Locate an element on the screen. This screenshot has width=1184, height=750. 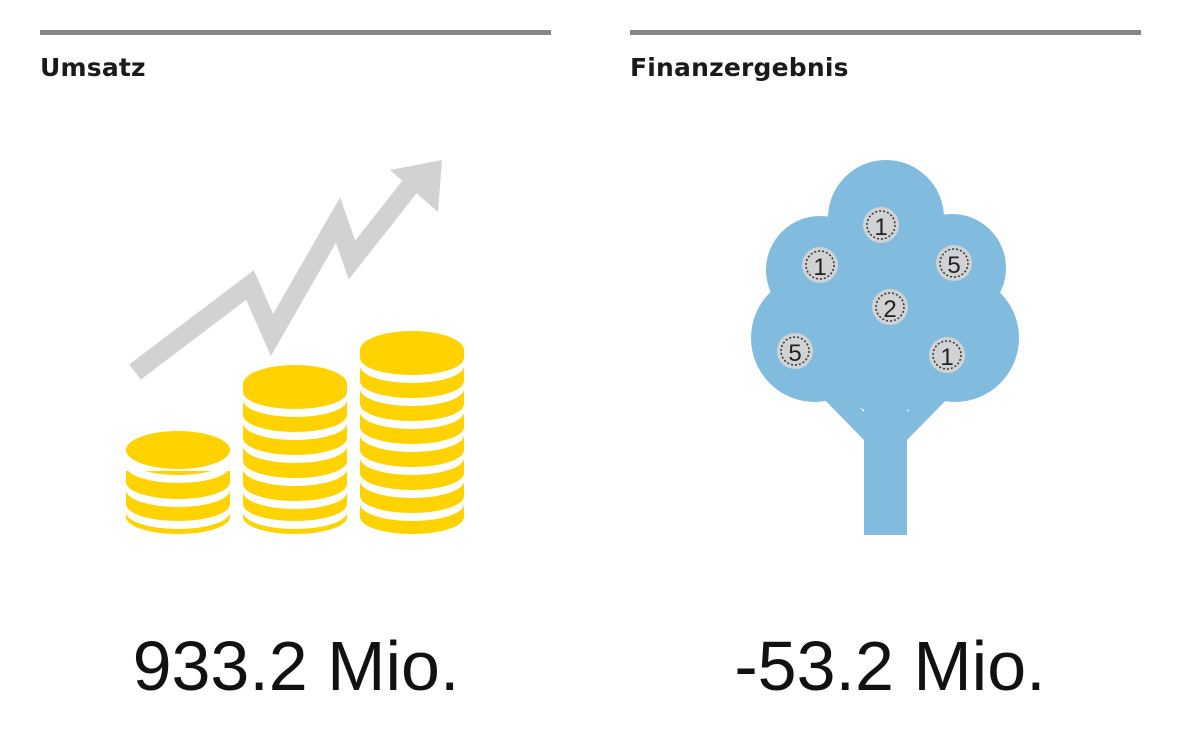
tree-coin-label: 2 is located at coordinates (889, 309).